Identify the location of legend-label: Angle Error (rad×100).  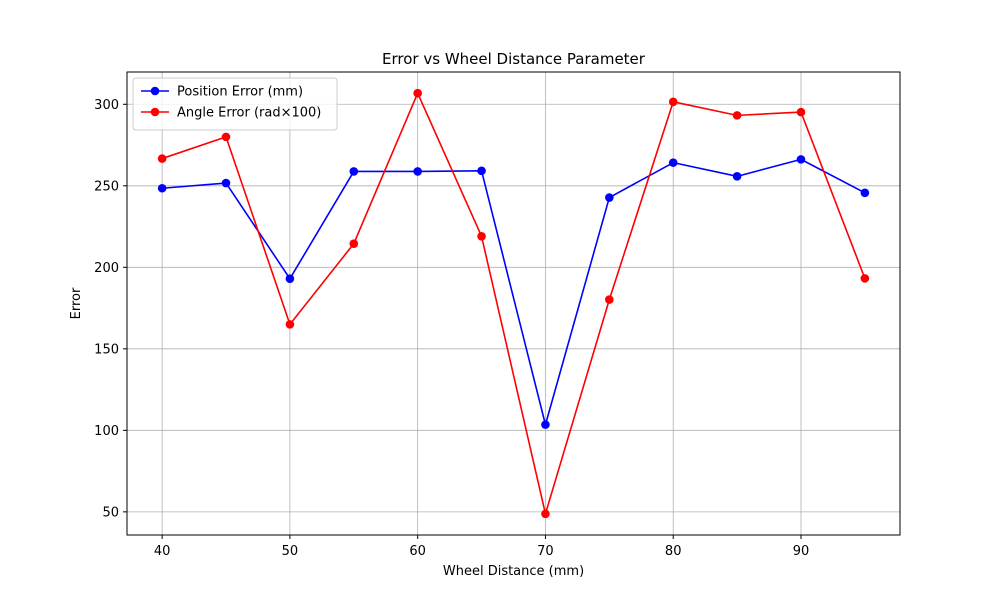
(249, 113).